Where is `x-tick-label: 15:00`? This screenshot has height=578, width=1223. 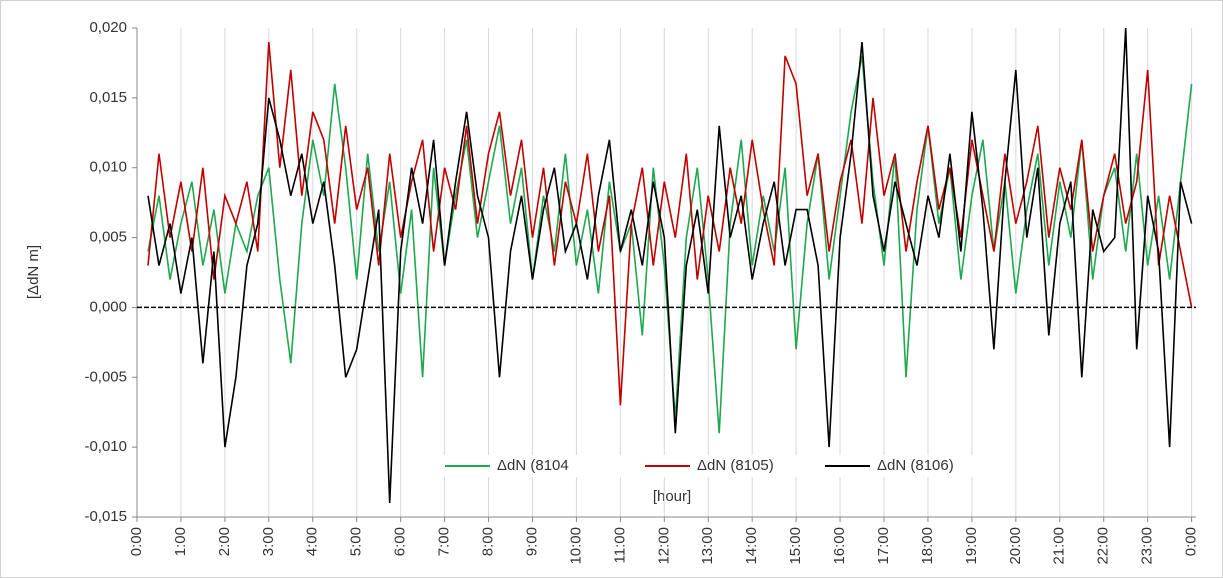
x-tick-label: 15:00 is located at coordinates (795, 546).